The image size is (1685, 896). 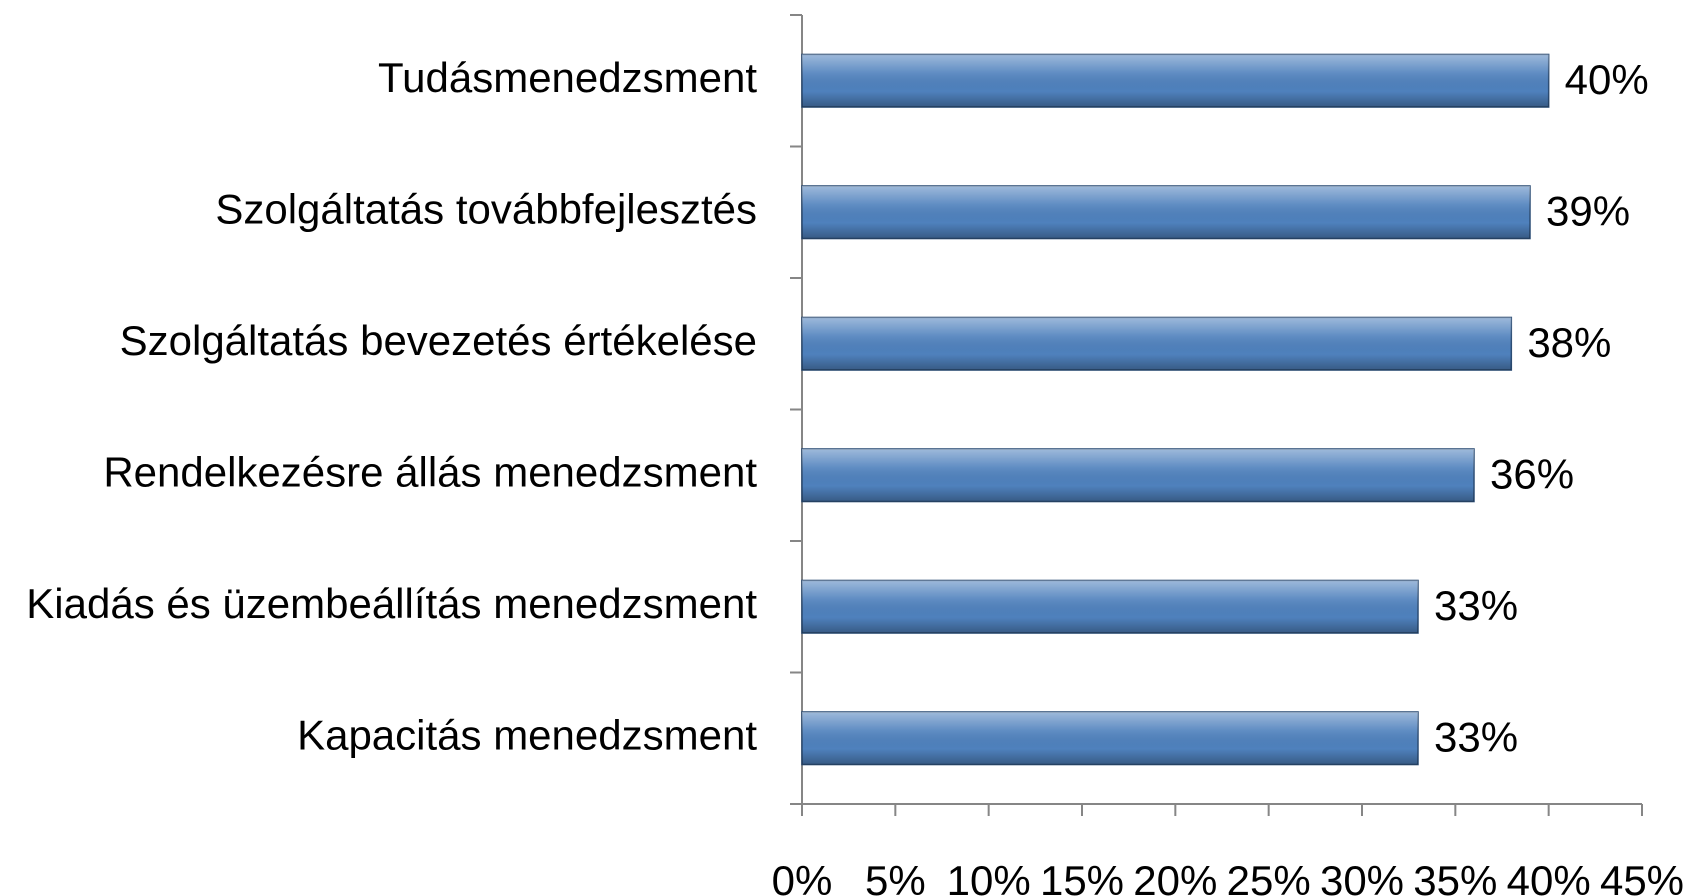 I want to click on value-label: 40%, so click(x=1607, y=79).